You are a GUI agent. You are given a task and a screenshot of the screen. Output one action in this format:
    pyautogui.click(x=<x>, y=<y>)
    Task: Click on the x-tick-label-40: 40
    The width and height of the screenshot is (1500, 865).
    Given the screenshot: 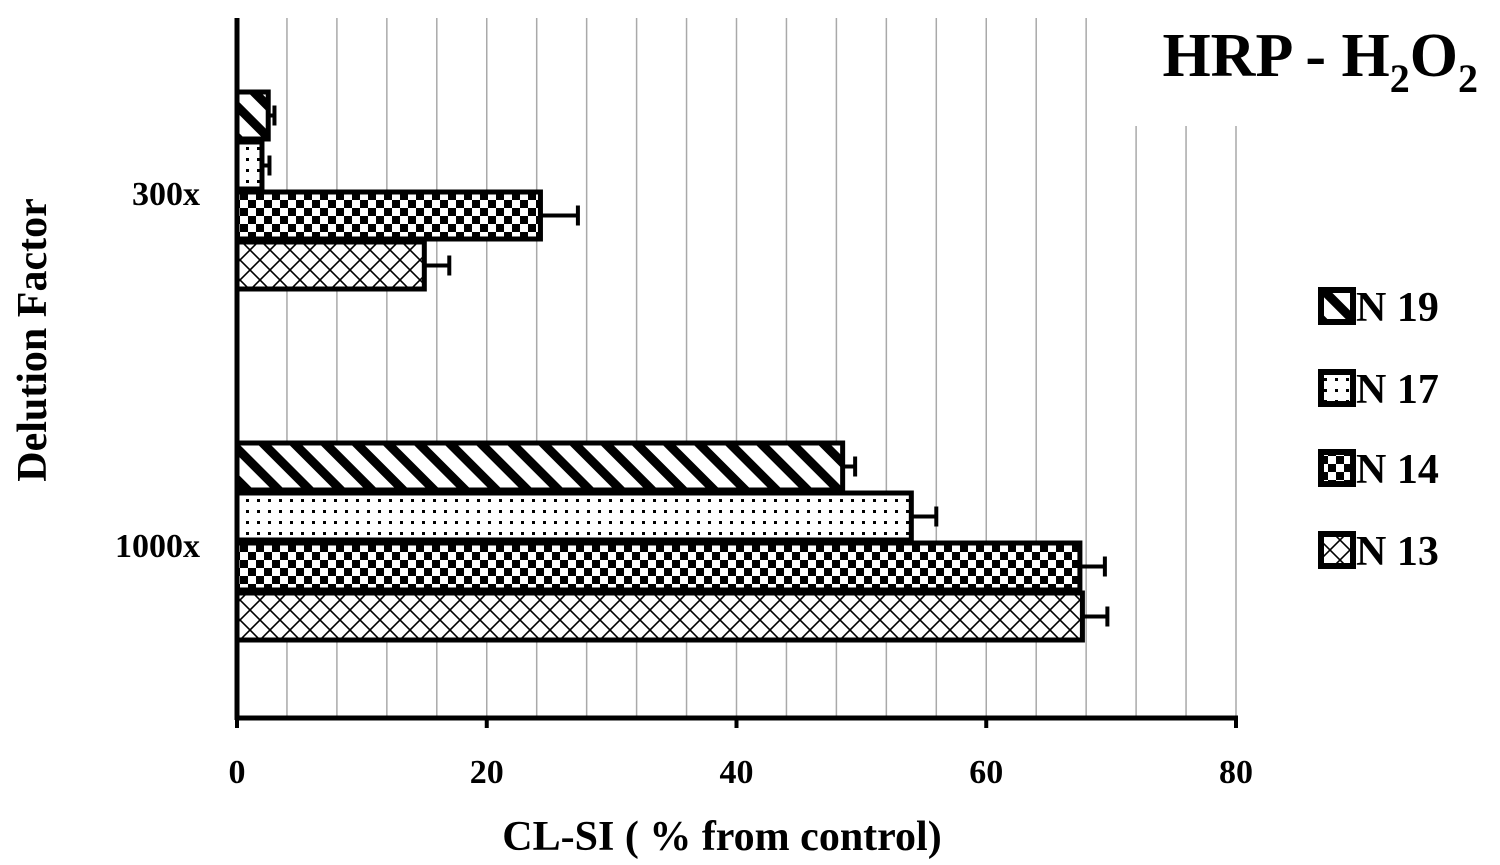 What is the action you would take?
    pyautogui.click(x=737, y=772)
    